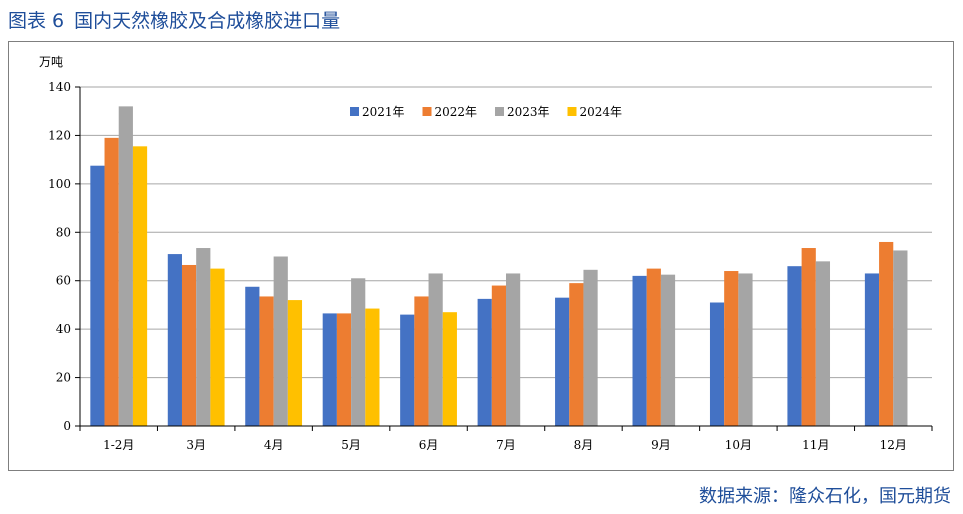  What do you see at coordinates (528, 112) in the screenshot?
I see `legend-label: 2023年` at bounding box center [528, 112].